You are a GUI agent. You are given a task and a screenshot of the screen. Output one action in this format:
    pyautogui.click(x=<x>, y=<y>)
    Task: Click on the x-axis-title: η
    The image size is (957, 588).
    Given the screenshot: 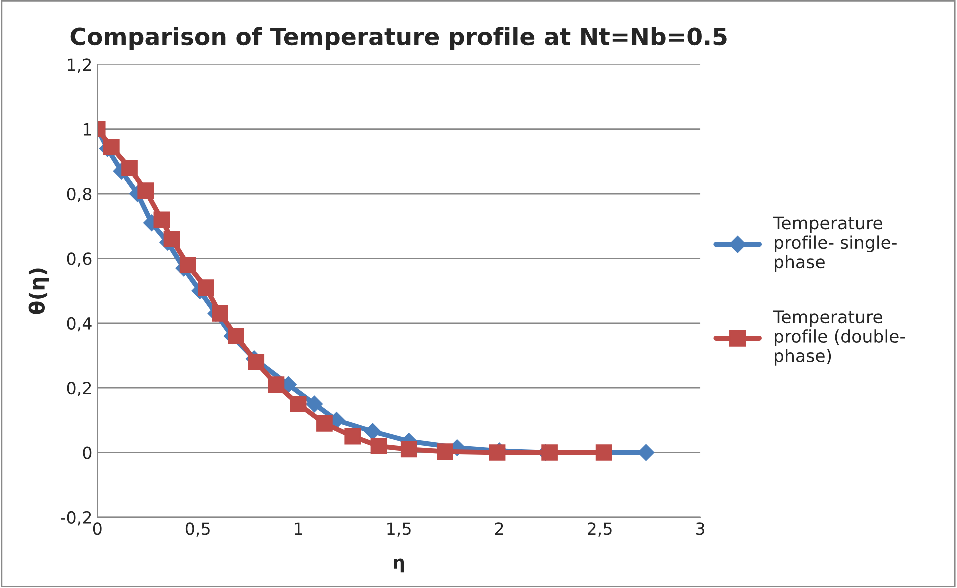 What is the action you would take?
    pyautogui.click(x=399, y=565)
    